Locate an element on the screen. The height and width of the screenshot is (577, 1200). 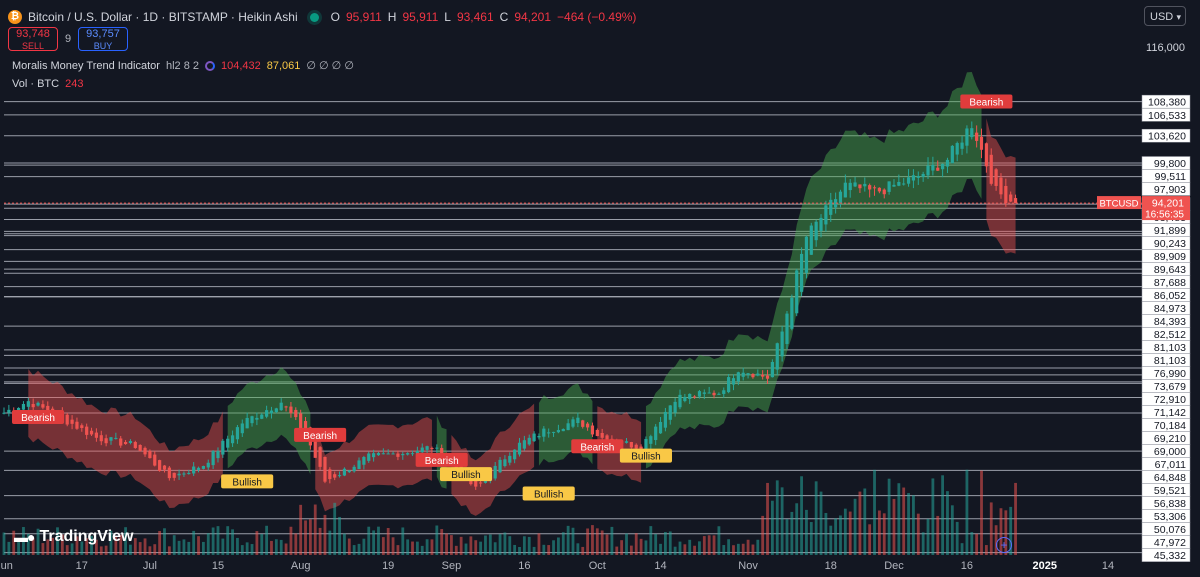
currency-select: USD ▾ is located at coordinates (1165, 16).